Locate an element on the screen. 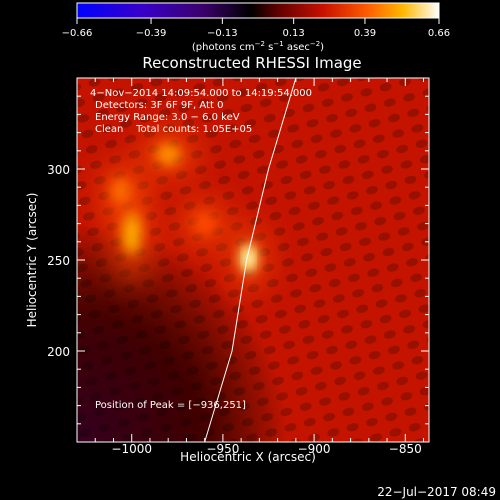  colorbar-tick-label: −0.13 is located at coordinates (222, 33).